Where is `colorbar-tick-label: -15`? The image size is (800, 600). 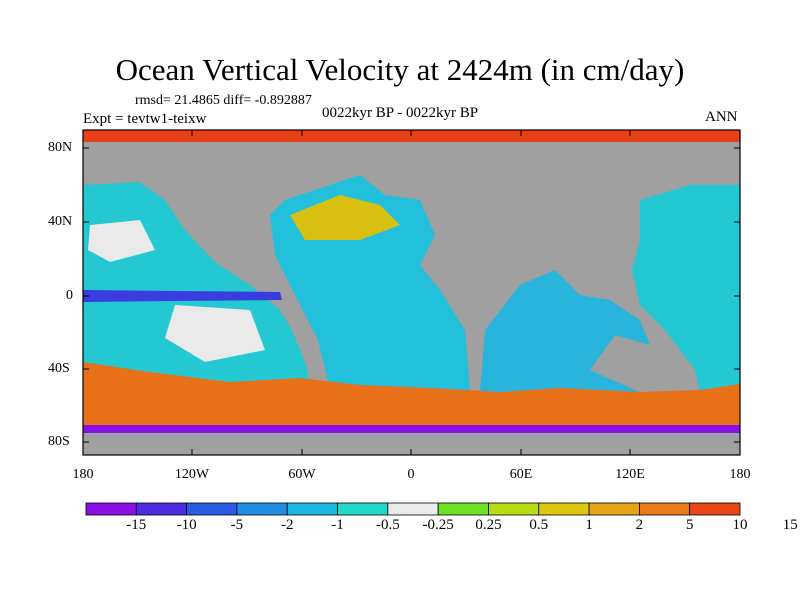
colorbar-tick-label: -15 is located at coordinates (136, 525).